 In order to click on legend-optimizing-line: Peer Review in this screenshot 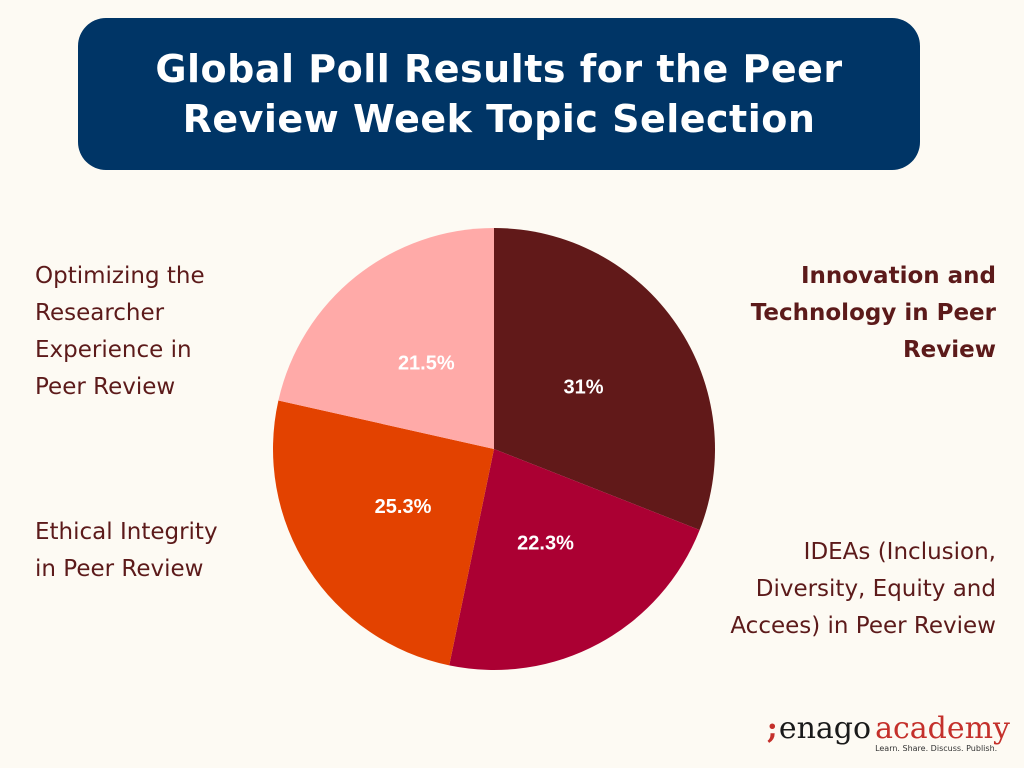, I will do `click(105, 387)`.